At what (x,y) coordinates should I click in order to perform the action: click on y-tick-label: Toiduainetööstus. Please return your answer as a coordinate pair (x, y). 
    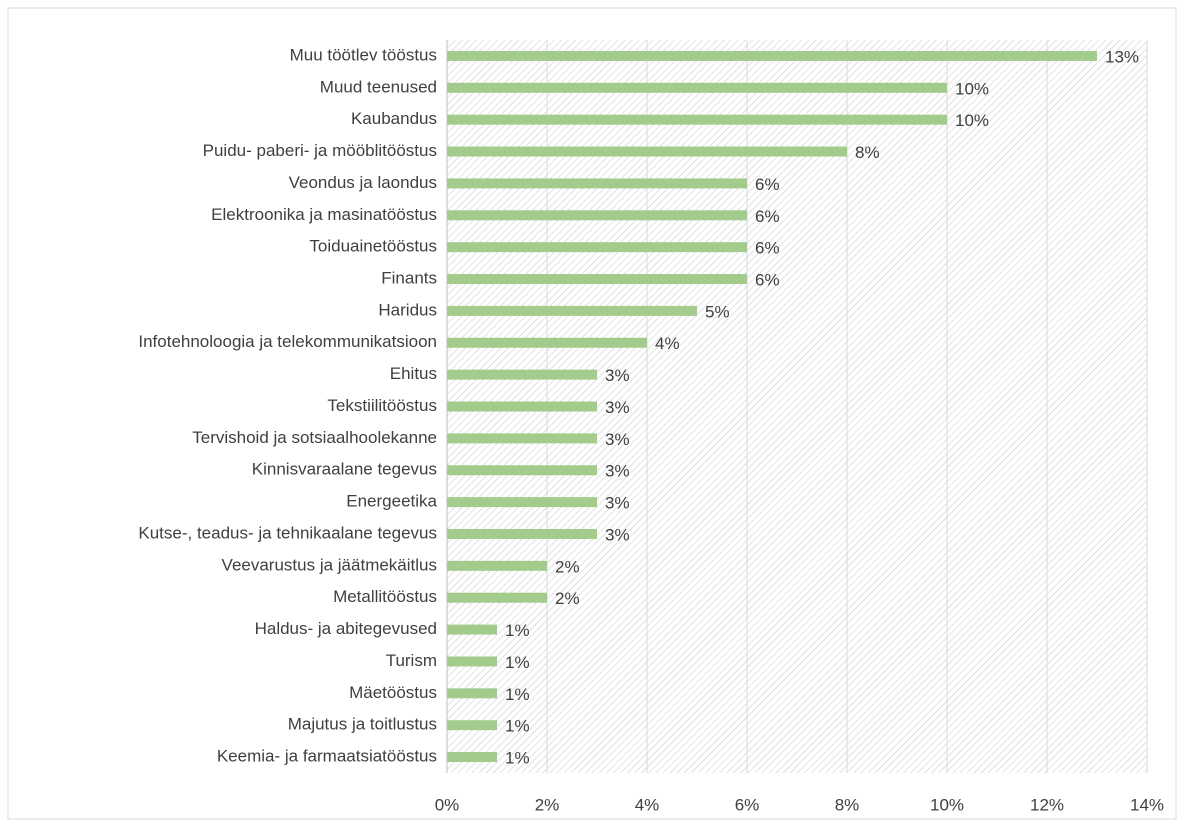
    Looking at the image, I should click on (373, 246).